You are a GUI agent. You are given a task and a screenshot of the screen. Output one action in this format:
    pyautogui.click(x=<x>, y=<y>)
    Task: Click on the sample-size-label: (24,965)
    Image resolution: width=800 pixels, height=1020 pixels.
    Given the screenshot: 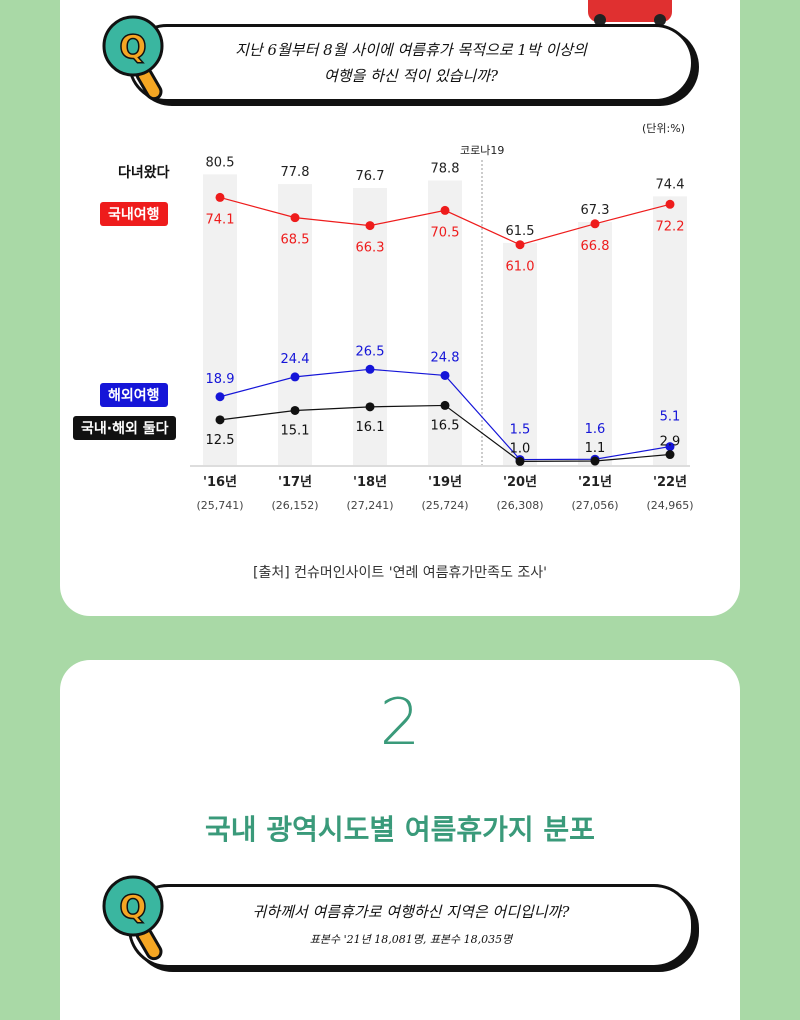 What is the action you would take?
    pyautogui.click(x=669, y=505)
    